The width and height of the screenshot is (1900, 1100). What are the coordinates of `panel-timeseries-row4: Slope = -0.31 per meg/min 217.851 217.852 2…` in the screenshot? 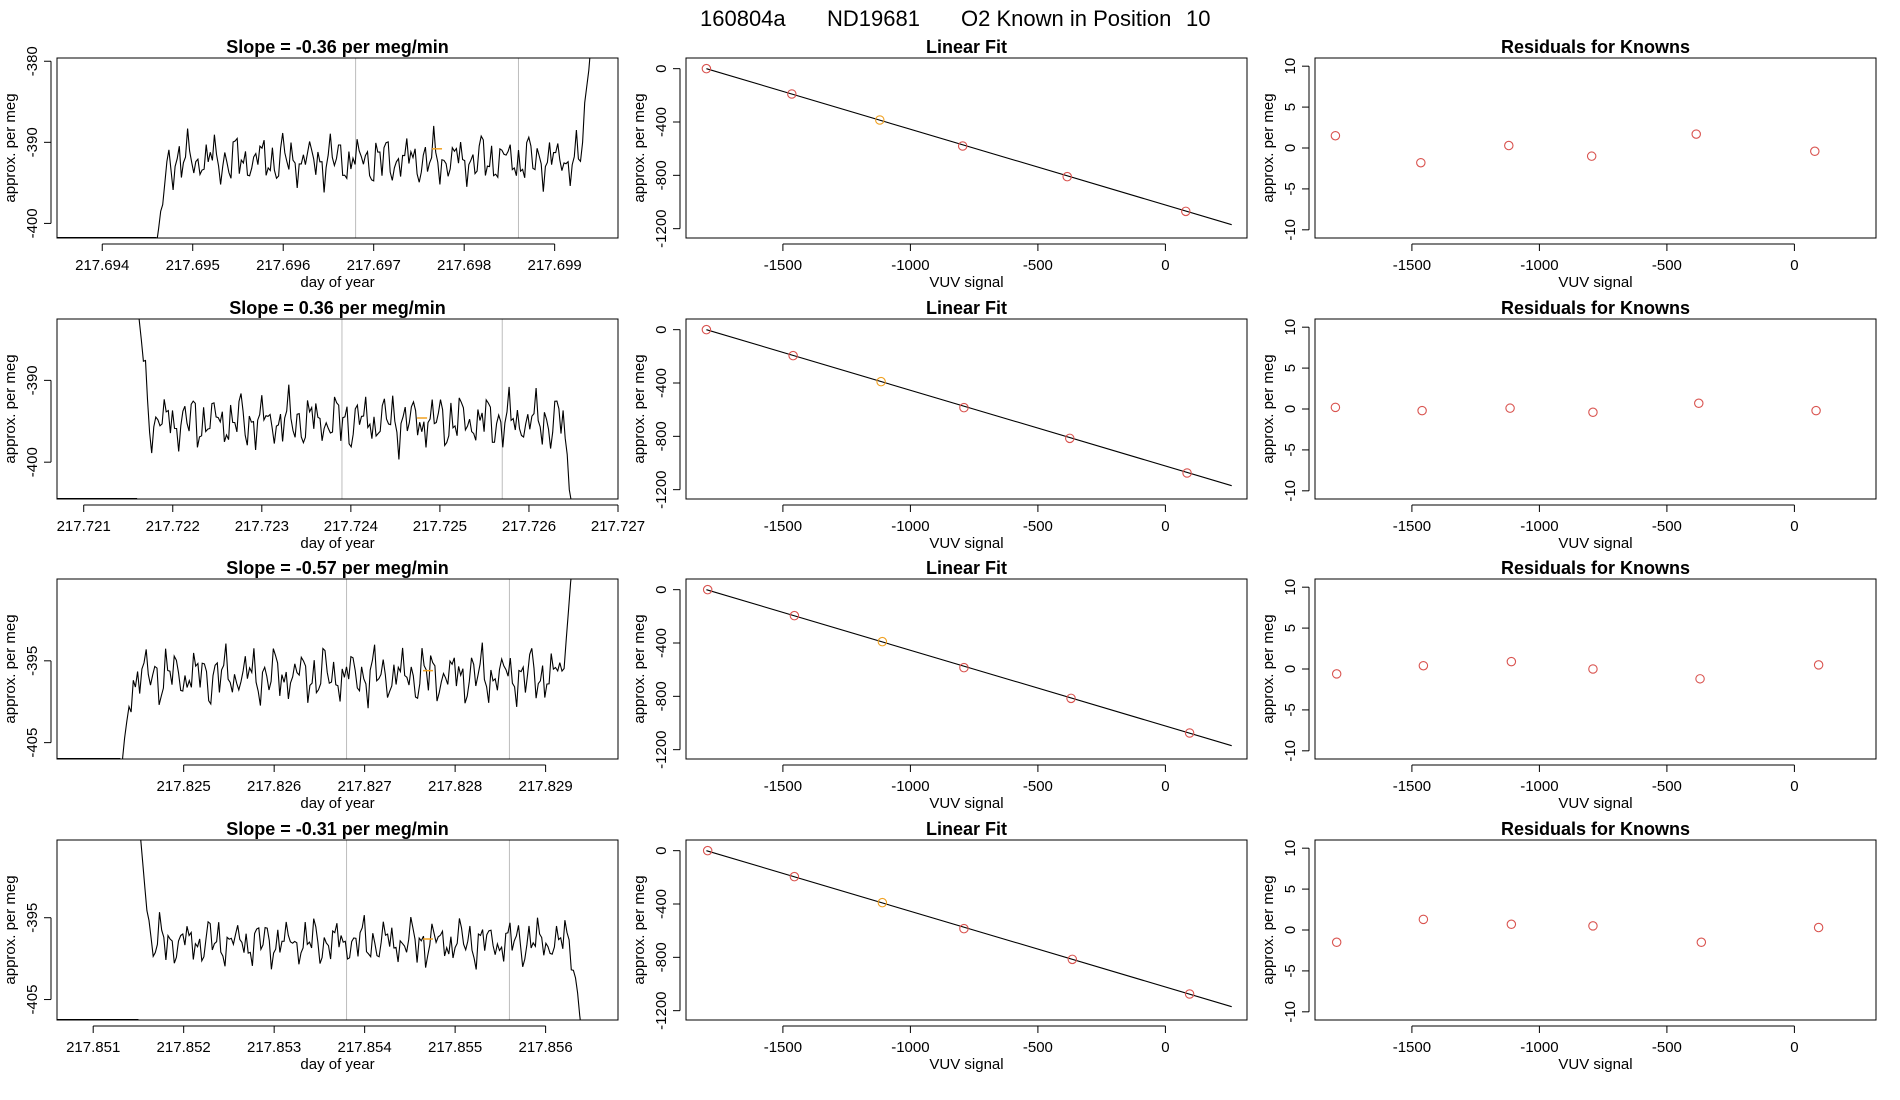 It's located at (310, 946).